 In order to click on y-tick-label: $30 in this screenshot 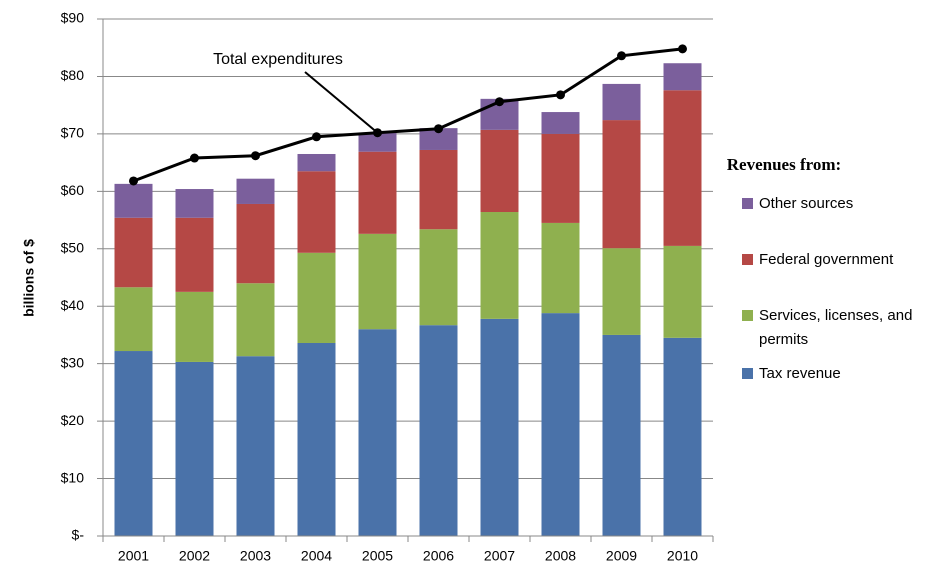, I will do `click(73, 362)`.